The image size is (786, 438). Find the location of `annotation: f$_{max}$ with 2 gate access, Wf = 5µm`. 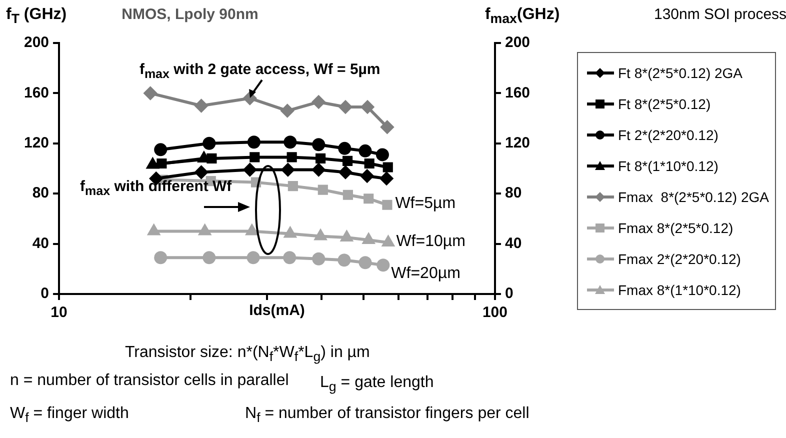

annotation: f$_{max}$ with 2 gate access, Wf = 5µm is located at coordinates (259, 71).